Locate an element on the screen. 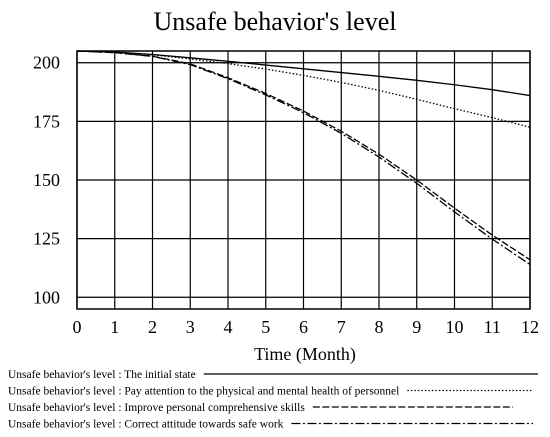  x-tick-label: 0 is located at coordinates (77, 327).